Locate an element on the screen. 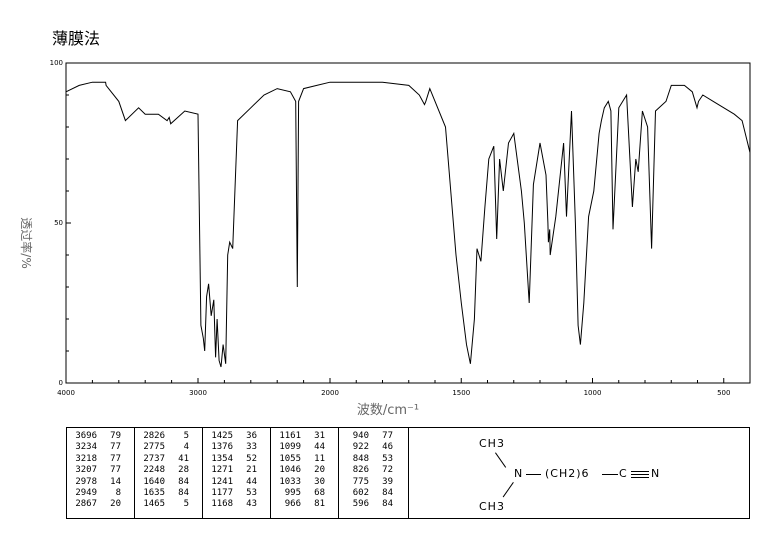 The width and height of the screenshot is (765, 539). peak-wavenumber: 596 is located at coordinates (360, 504).